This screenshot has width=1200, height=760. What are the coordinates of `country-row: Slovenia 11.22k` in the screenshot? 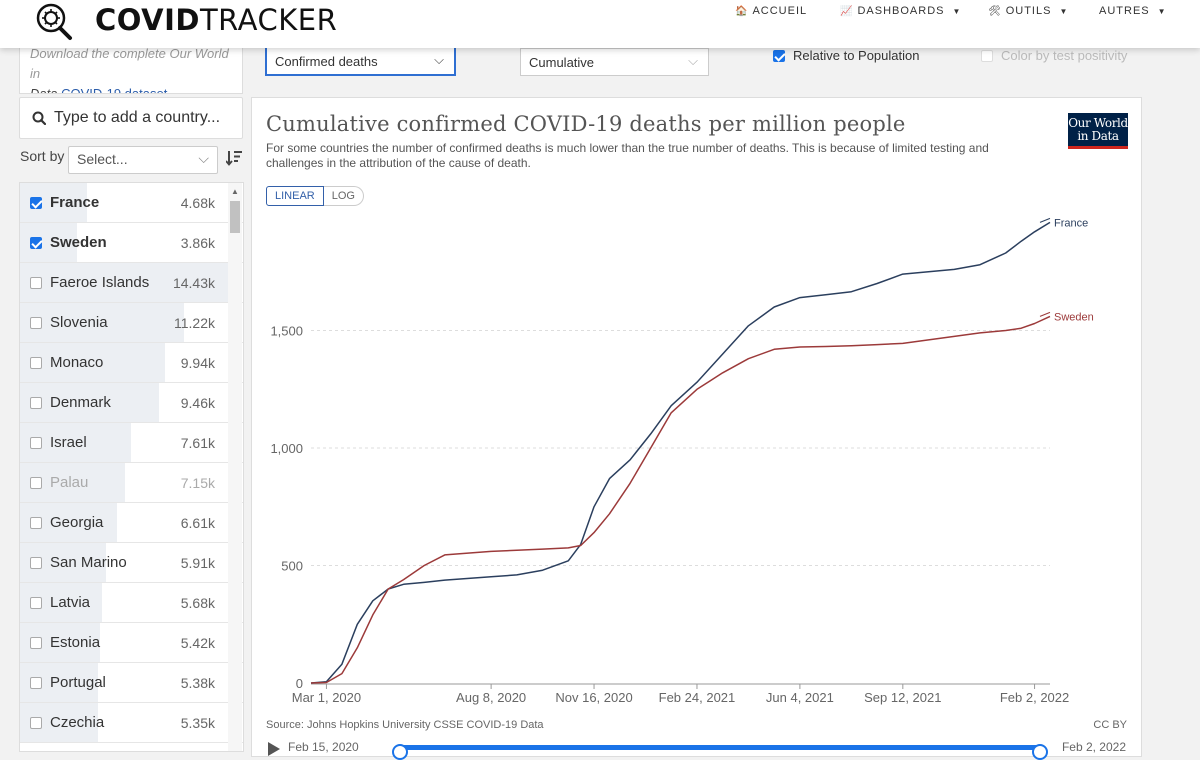 It's located at (131, 323).